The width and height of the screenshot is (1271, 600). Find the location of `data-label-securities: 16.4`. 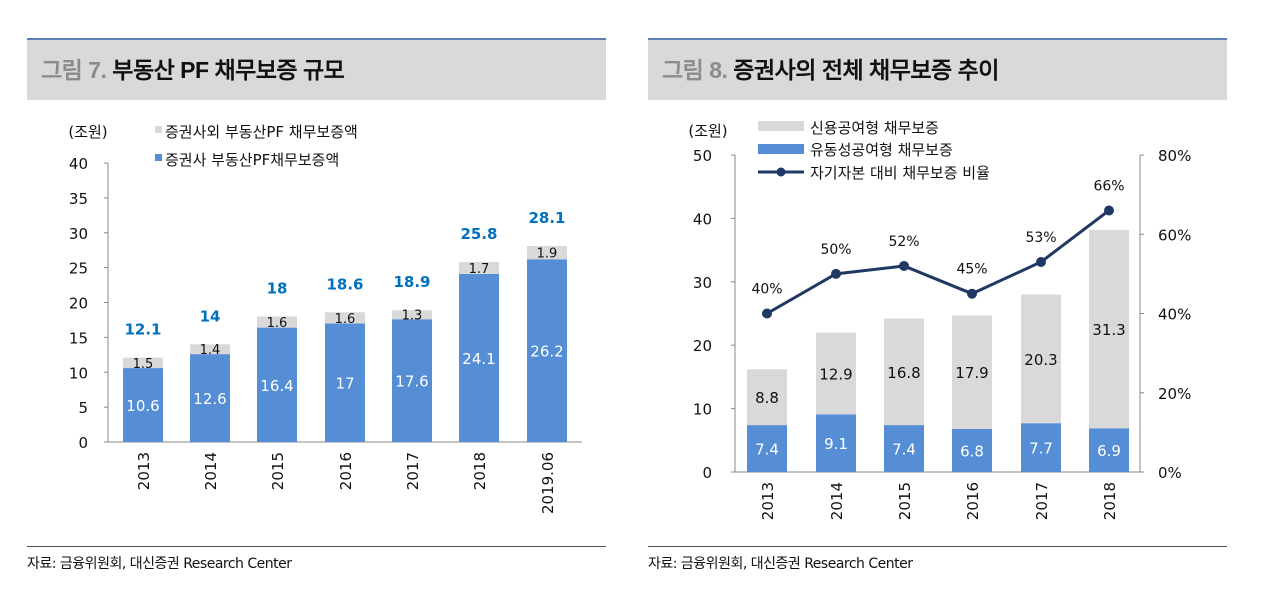

data-label-securities: 16.4 is located at coordinates (276, 386).